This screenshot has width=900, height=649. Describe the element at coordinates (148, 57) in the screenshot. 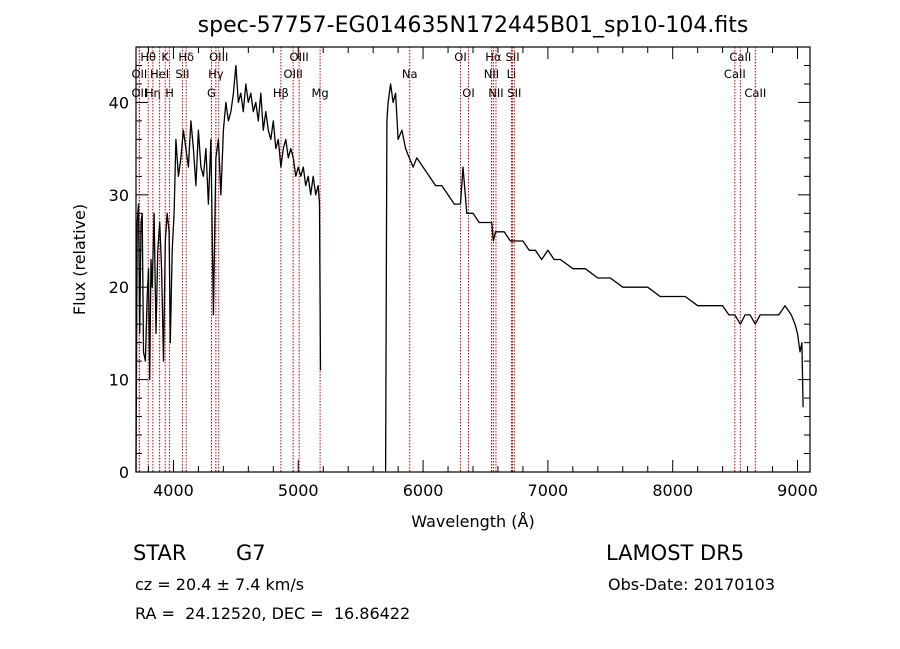

I see `line-label: Hθ` at that location.